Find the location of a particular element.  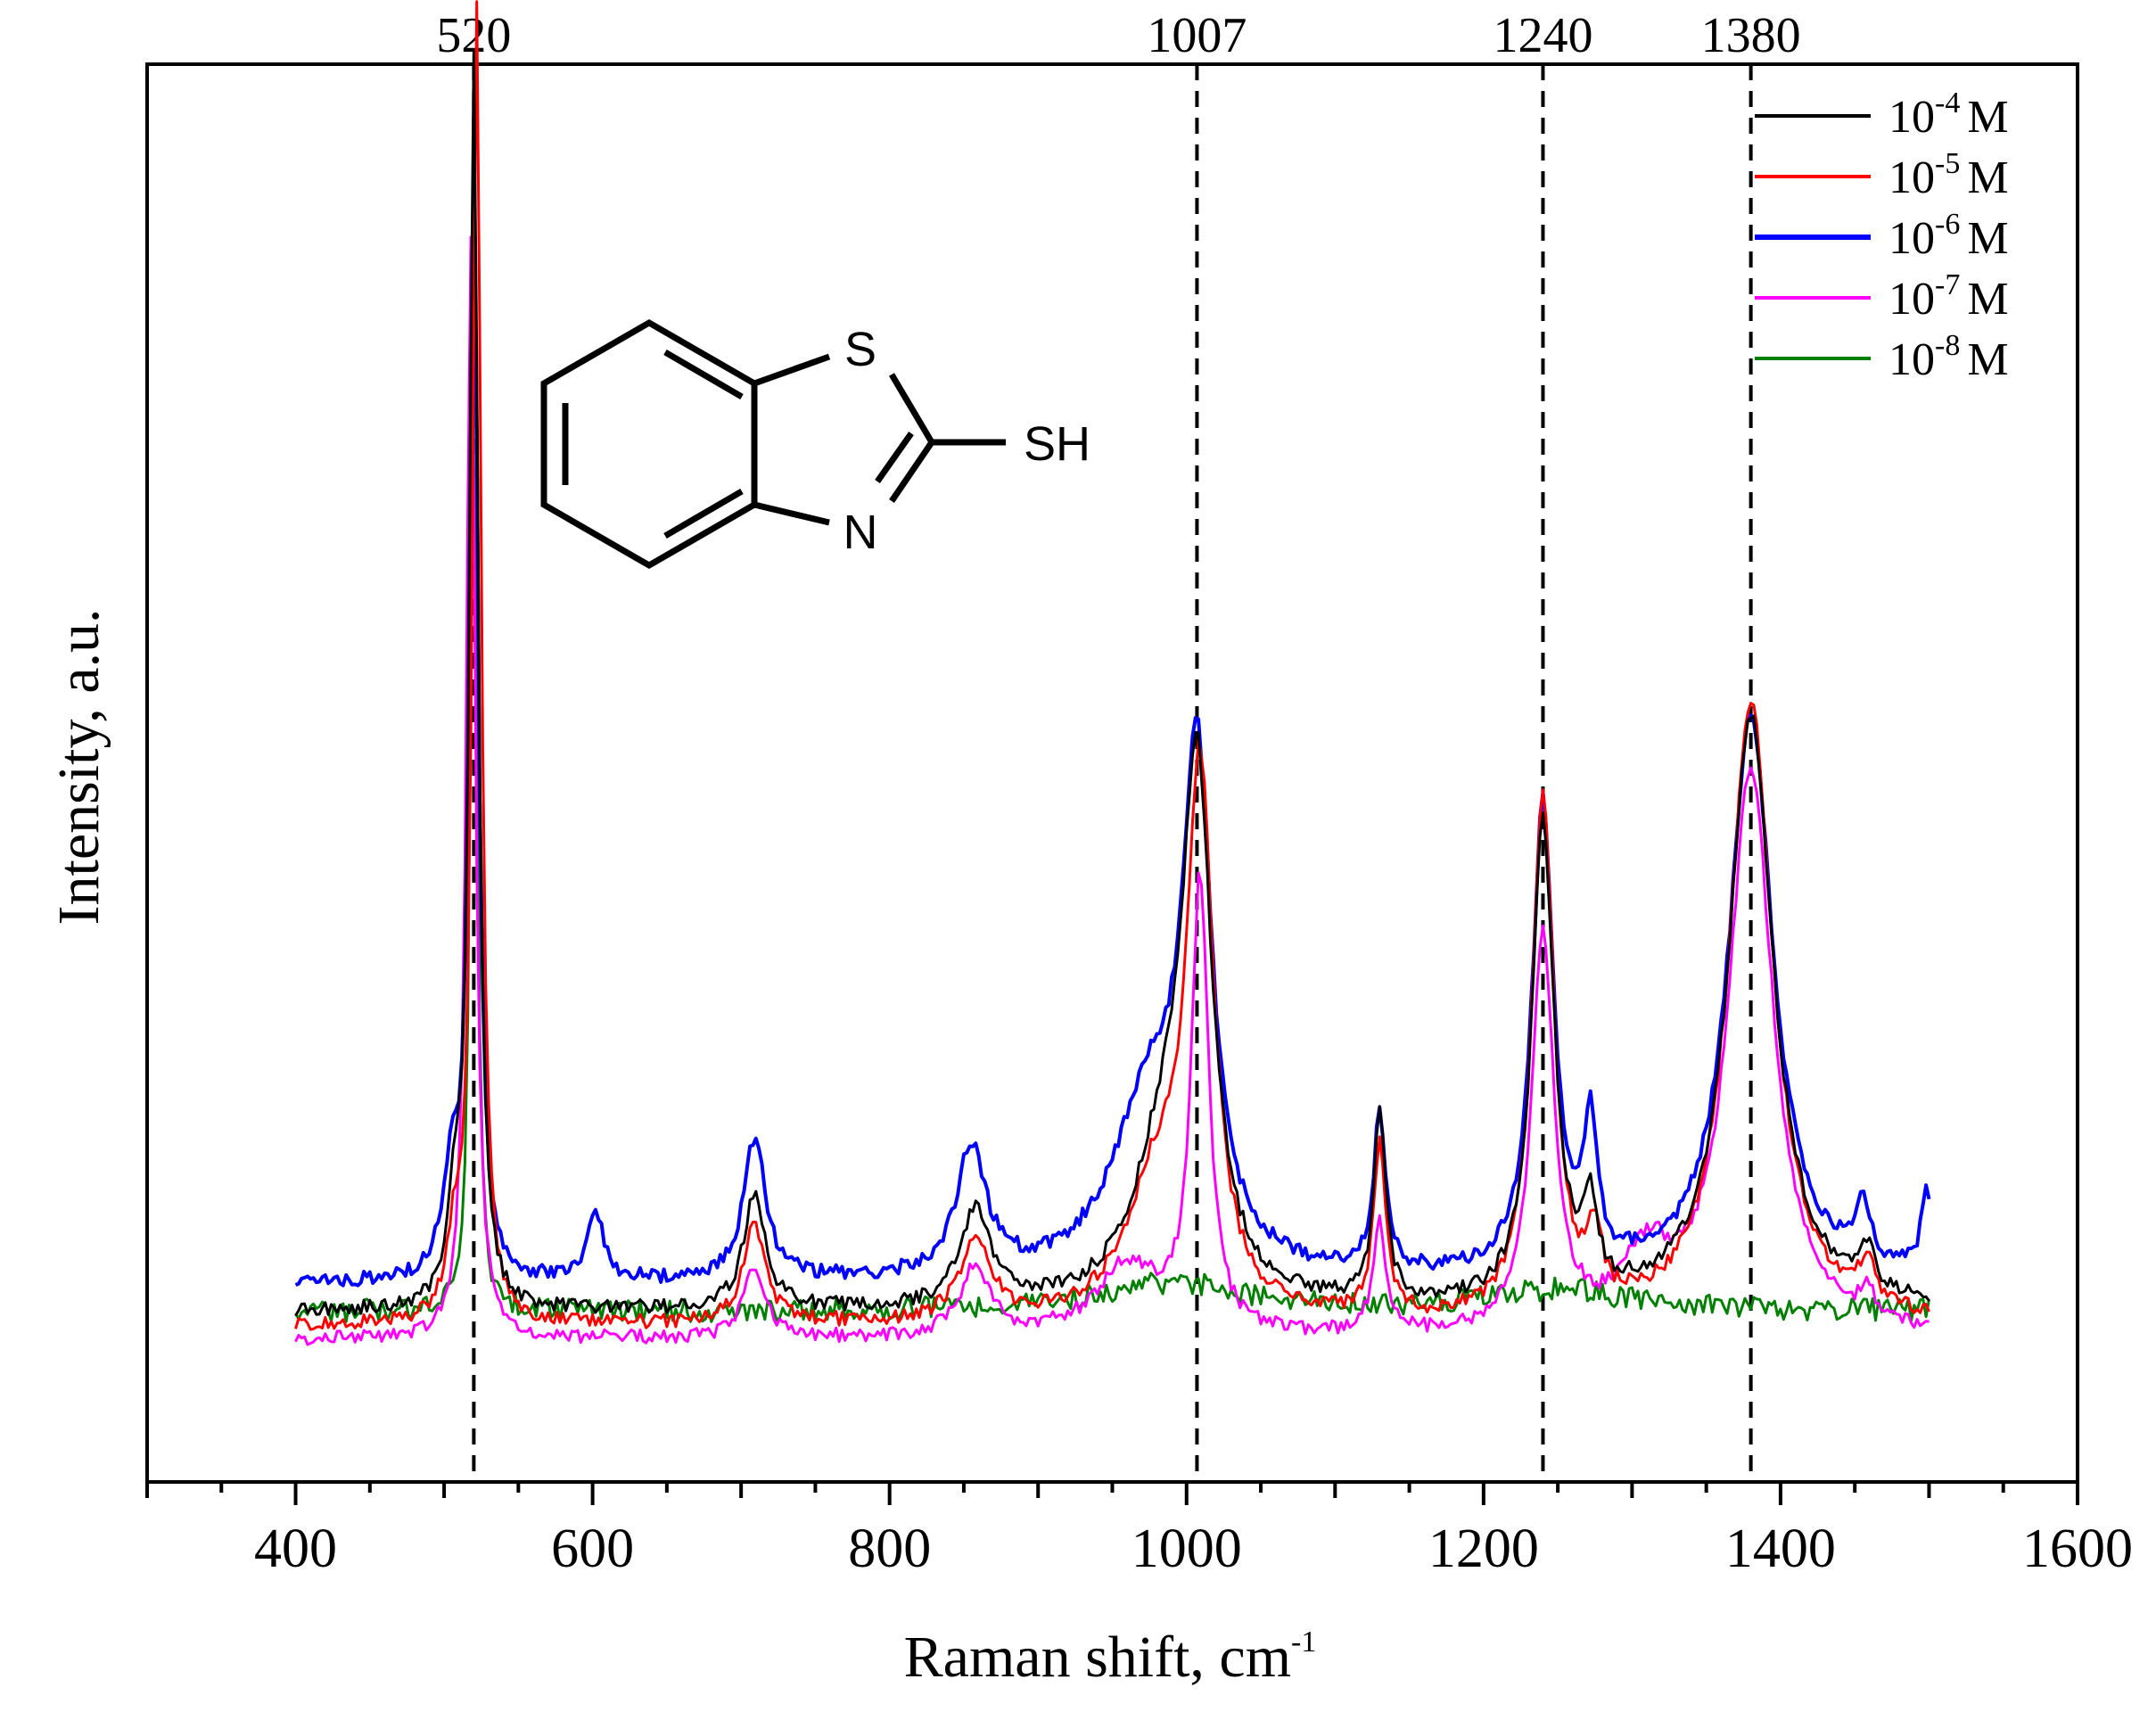

thiol-group-label: SH is located at coordinates (1057, 444).